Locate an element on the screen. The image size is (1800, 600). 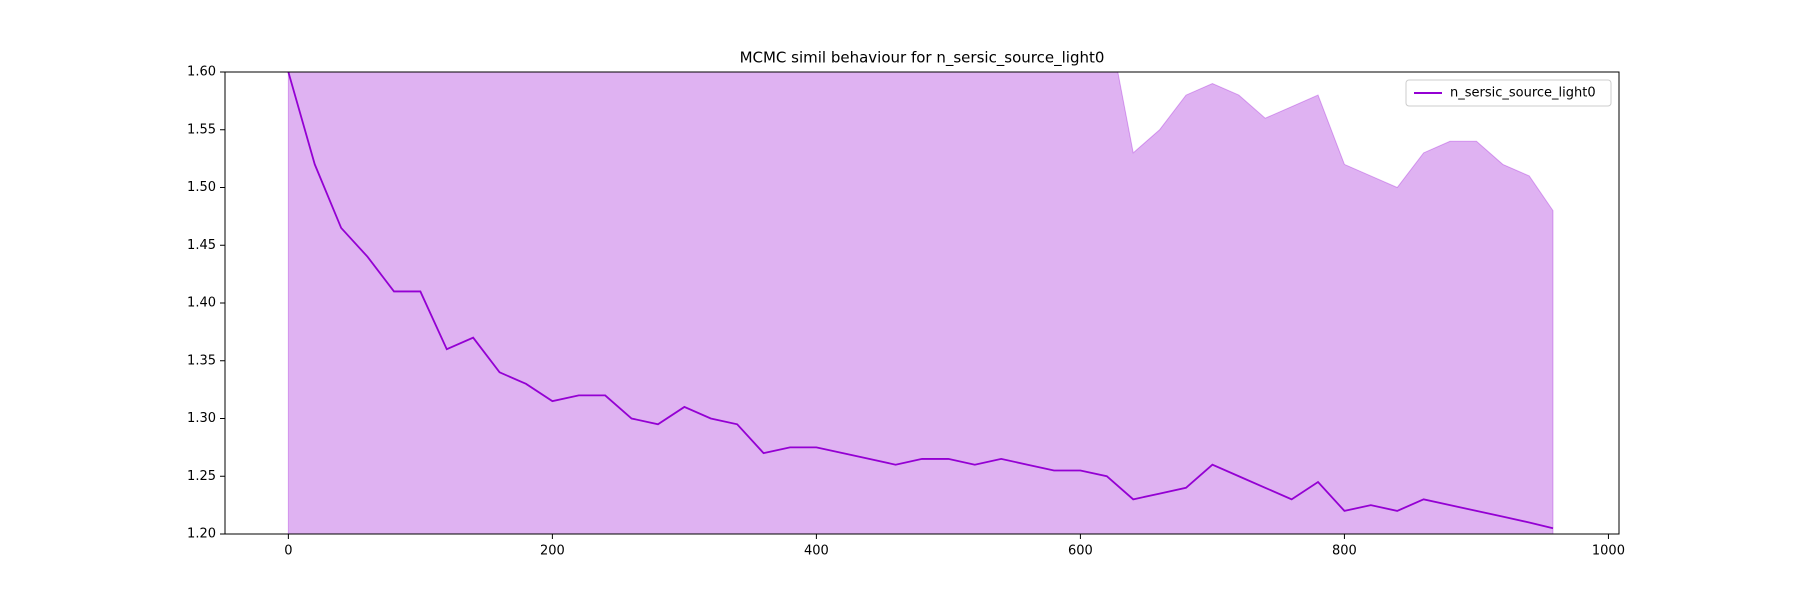
y-tick-label: 1.30 is located at coordinates (201, 418).